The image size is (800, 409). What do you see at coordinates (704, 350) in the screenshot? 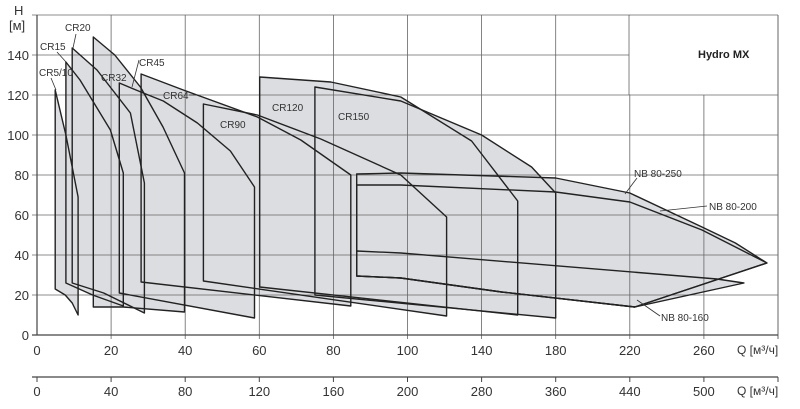
I see `x-tick-label: 260` at bounding box center [704, 350].